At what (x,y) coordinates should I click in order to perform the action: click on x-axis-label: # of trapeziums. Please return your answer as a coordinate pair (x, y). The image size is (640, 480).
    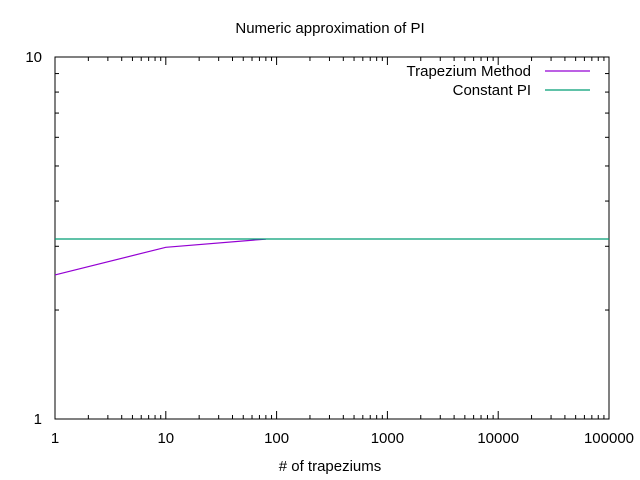
    Looking at the image, I should click on (330, 466).